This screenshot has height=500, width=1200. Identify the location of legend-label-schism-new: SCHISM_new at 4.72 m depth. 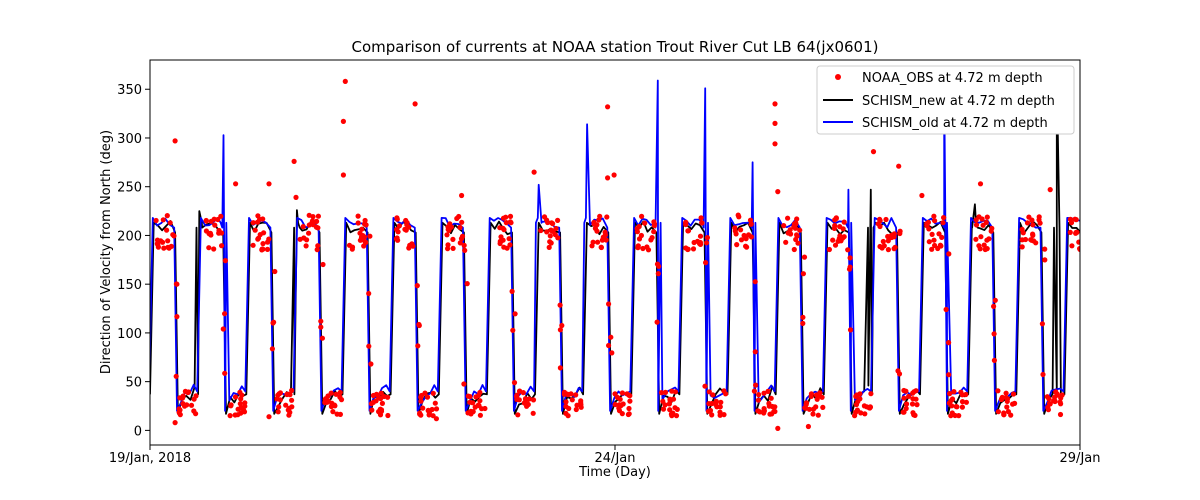
(958, 101).